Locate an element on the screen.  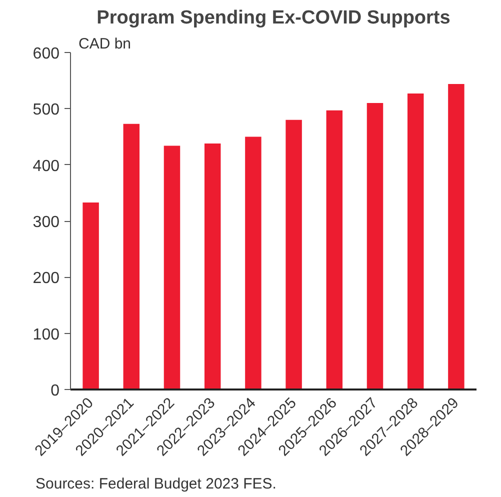
y-axis-title: CAD bn is located at coordinates (105, 44).